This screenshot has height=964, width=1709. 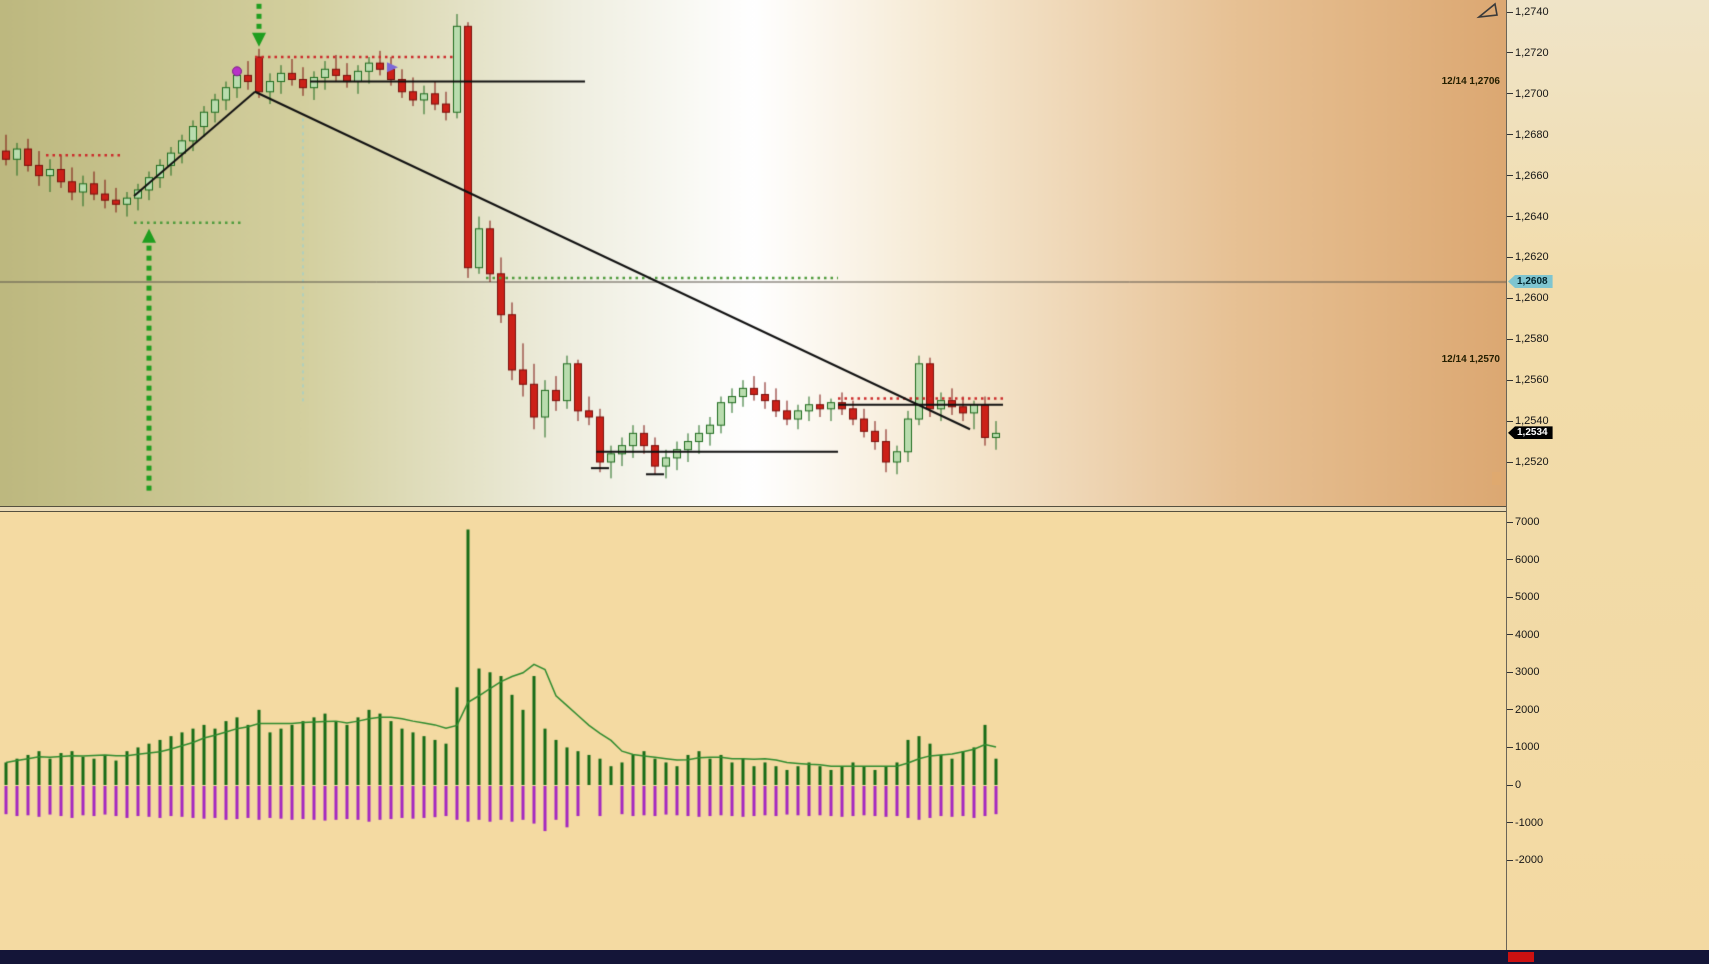 I want to click on price-tick-label: 1,2620, so click(x=1528, y=257).